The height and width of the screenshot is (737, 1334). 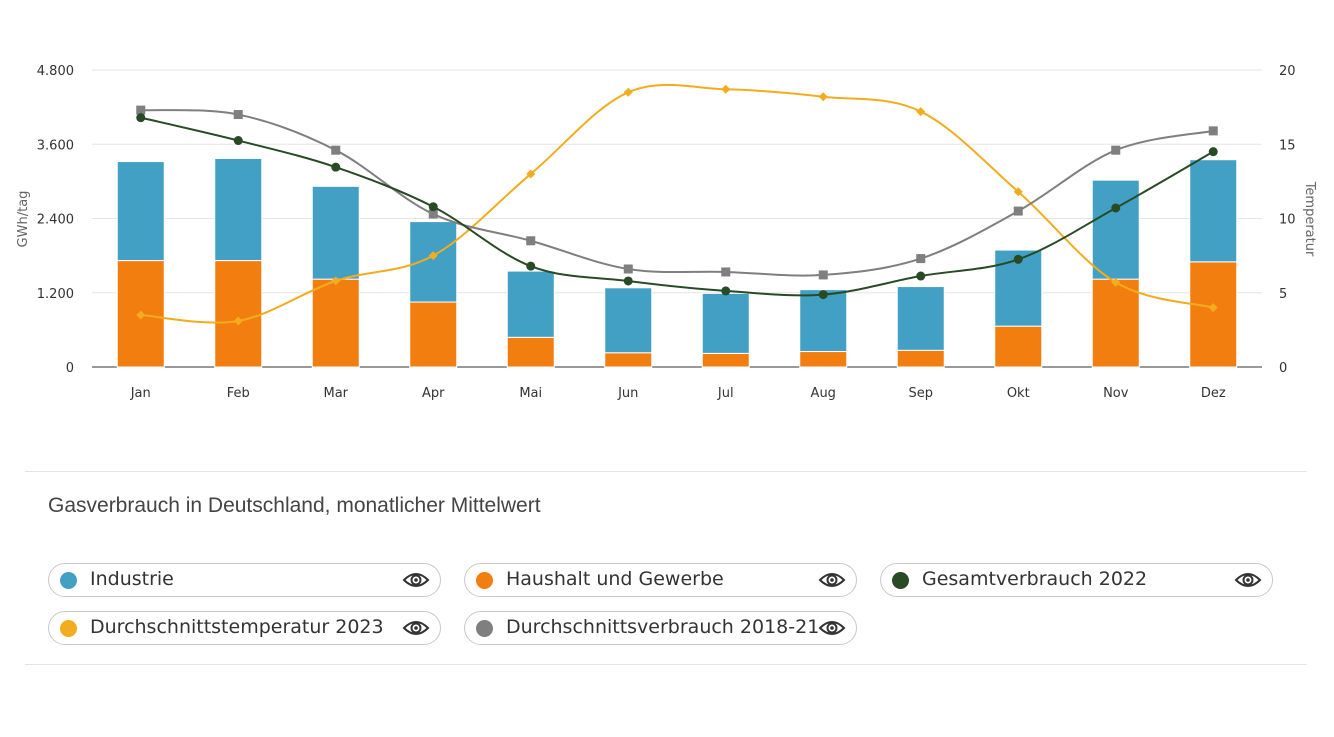 What do you see at coordinates (666, 471) in the screenshot?
I see `top-divider` at bounding box center [666, 471].